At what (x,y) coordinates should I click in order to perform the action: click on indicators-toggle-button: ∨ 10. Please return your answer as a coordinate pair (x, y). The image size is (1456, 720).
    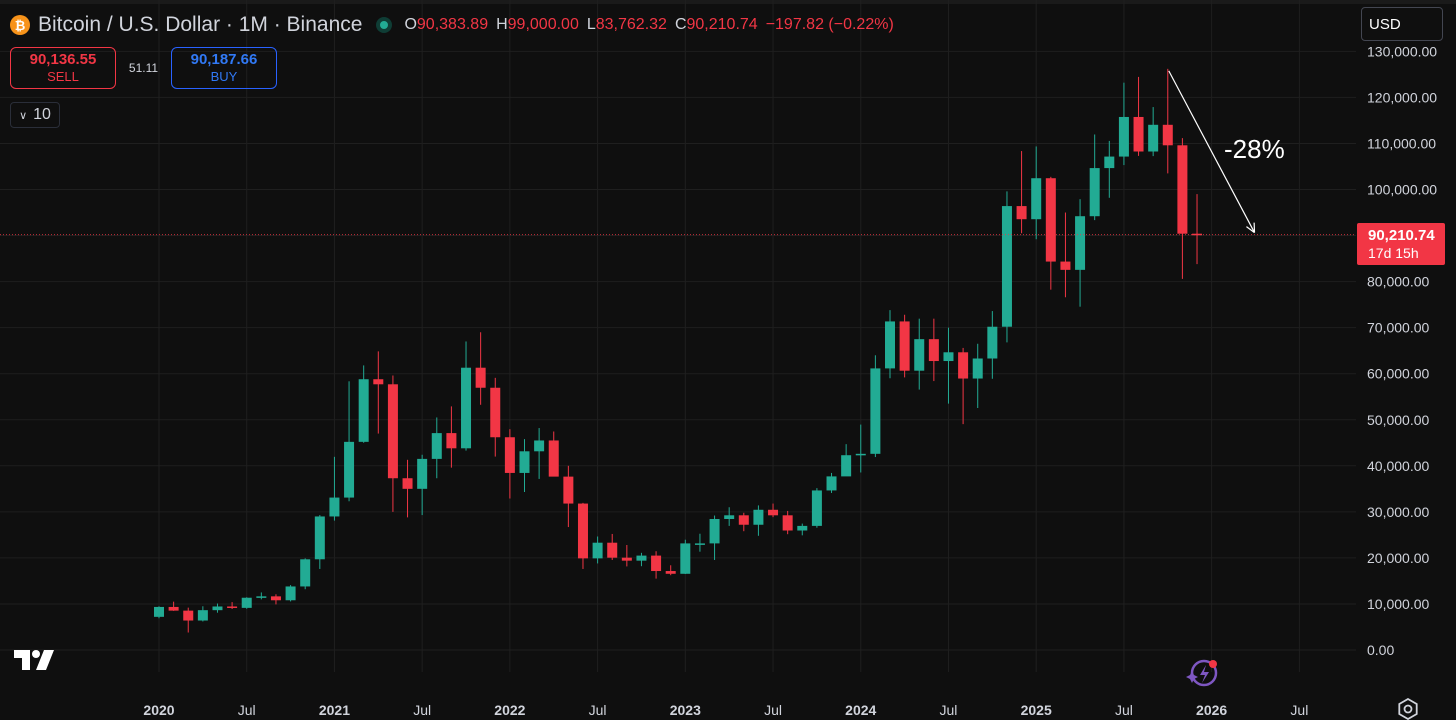
    Looking at the image, I should click on (35, 115).